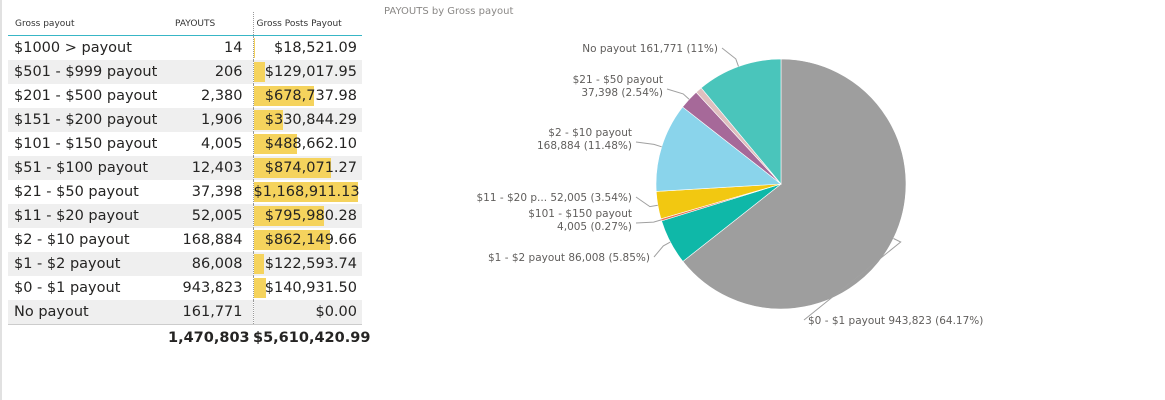 The image size is (1165, 400). Describe the element at coordinates (584, 139) in the screenshot. I see `slice-label: $2 - $10 payout 168,884 (11.48%)` at that location.